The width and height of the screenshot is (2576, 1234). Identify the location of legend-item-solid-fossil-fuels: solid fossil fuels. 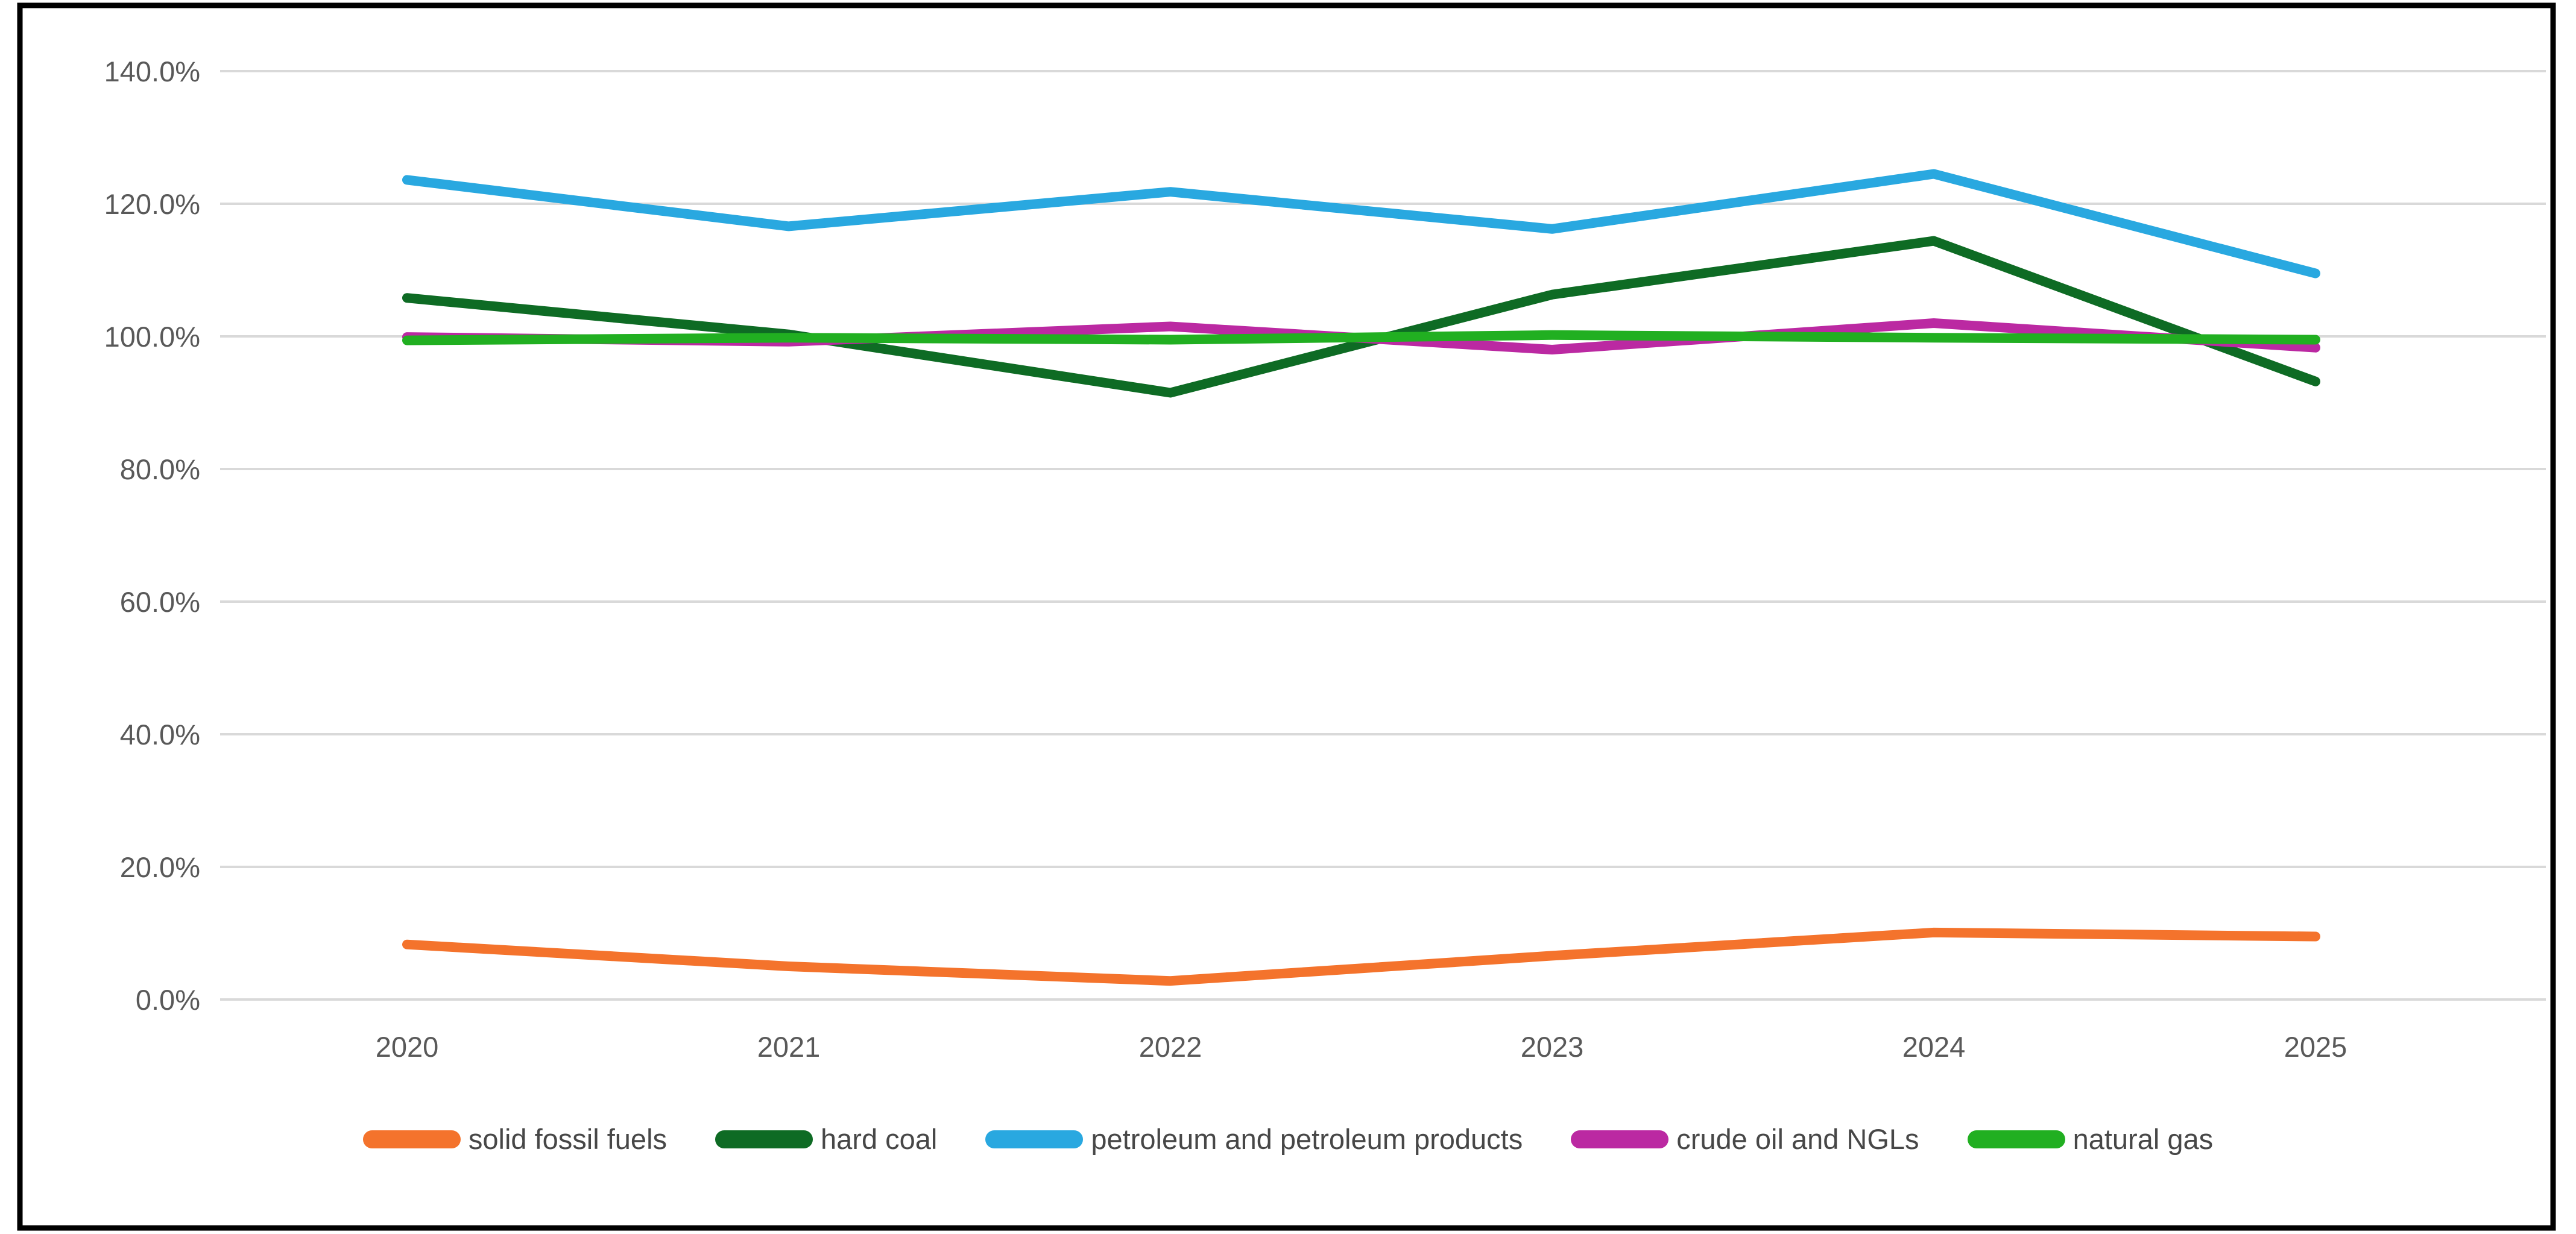
(515, 1139).